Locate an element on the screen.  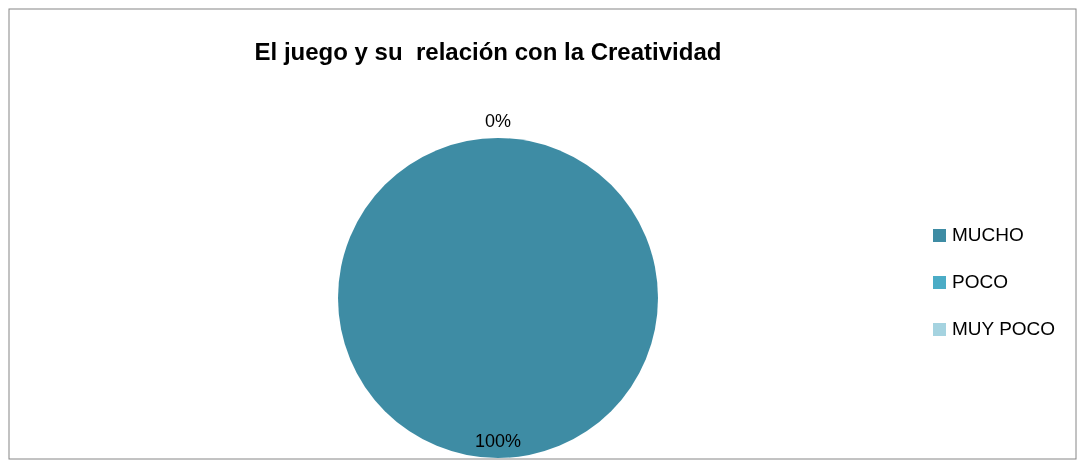
legend-label: POCO is located at coordinates (980, 282).